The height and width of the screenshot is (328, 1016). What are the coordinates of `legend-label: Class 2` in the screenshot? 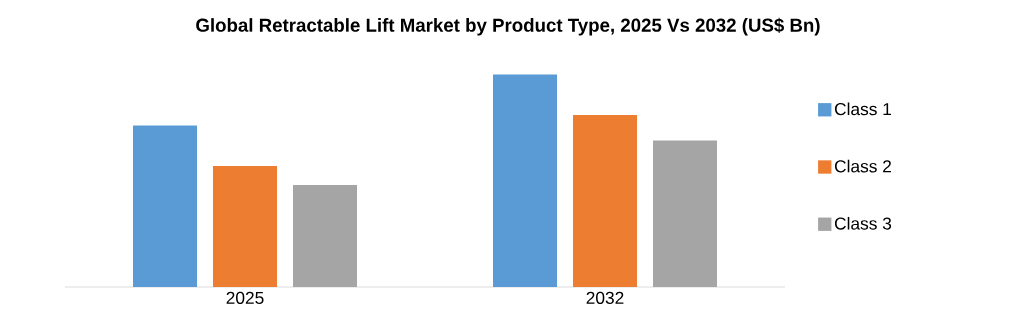 It's located at (862, 166).